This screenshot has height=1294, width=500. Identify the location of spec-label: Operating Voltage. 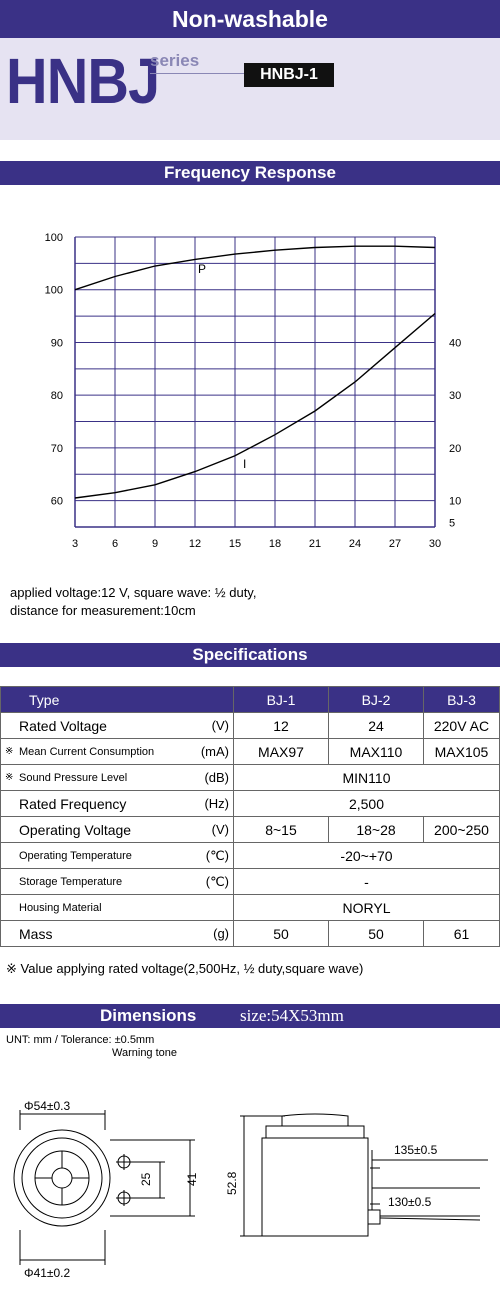
(75, 829).